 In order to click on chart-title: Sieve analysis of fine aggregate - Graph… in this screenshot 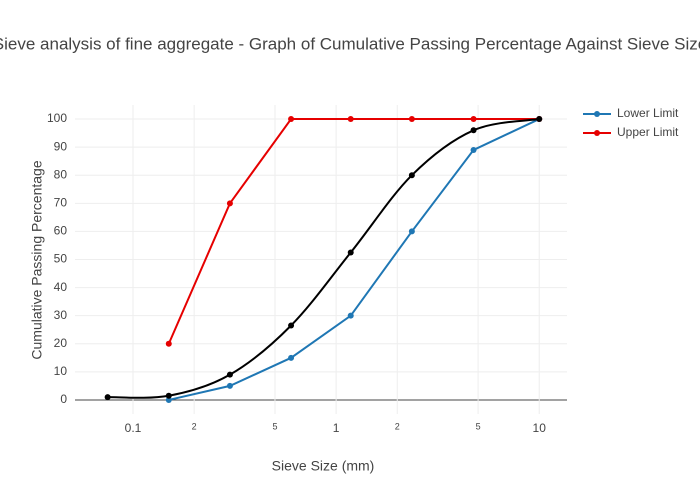, I will do `click(350, 43)`.